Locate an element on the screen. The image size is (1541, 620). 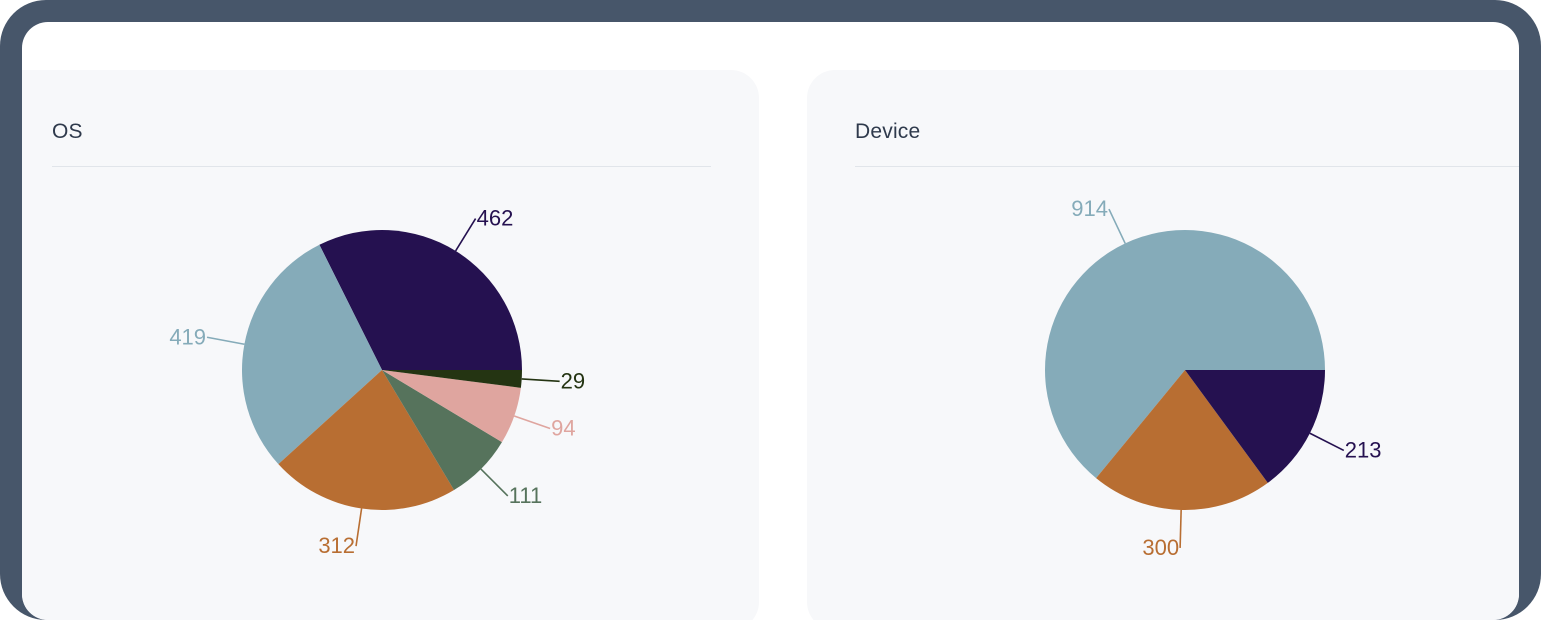
os-label-29: 29 is located at coordinates (573, 380).